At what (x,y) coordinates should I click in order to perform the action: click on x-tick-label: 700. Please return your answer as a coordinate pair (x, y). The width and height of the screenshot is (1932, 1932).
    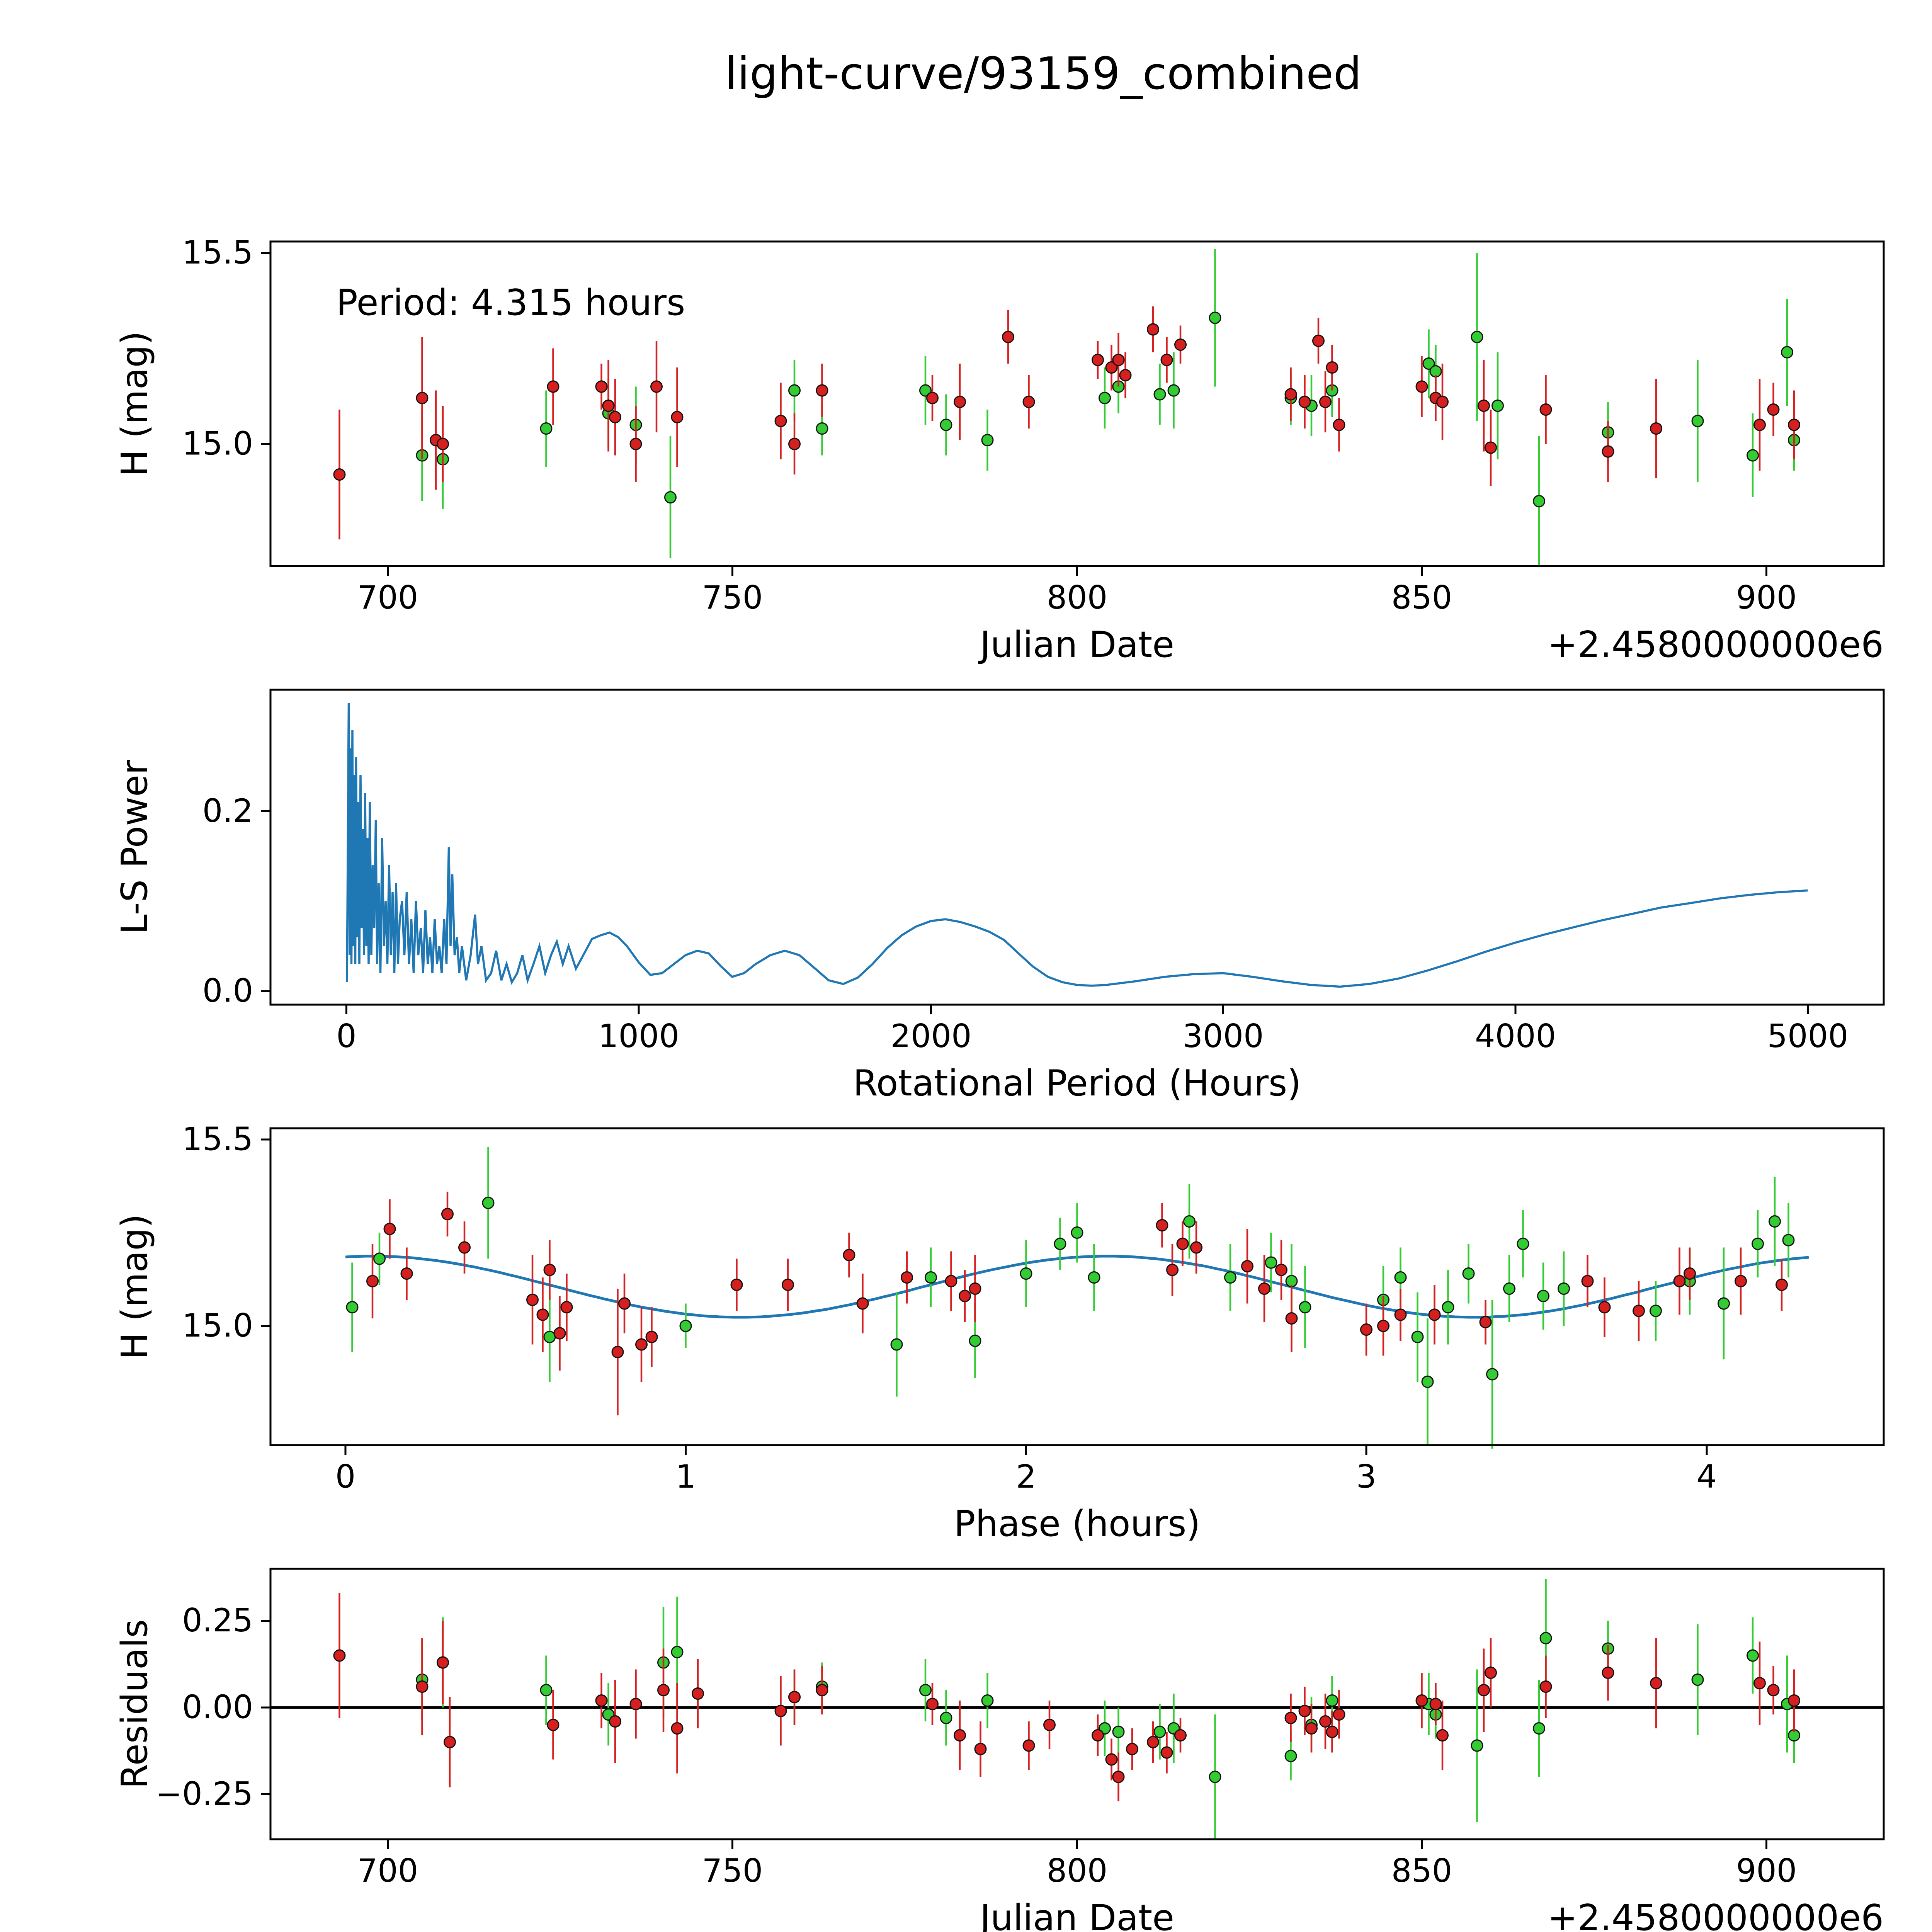
    Looking at the image, I should click on (388, 1870).